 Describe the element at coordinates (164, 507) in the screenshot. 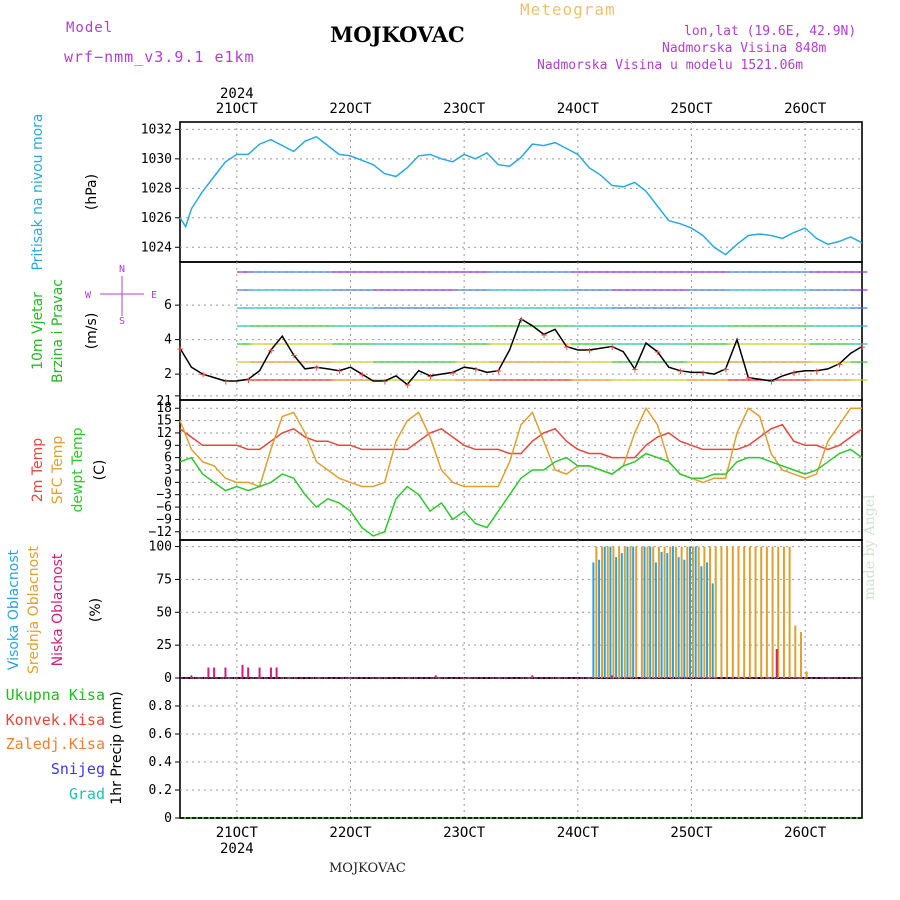

I see `y-tick-label: −6` at that location.